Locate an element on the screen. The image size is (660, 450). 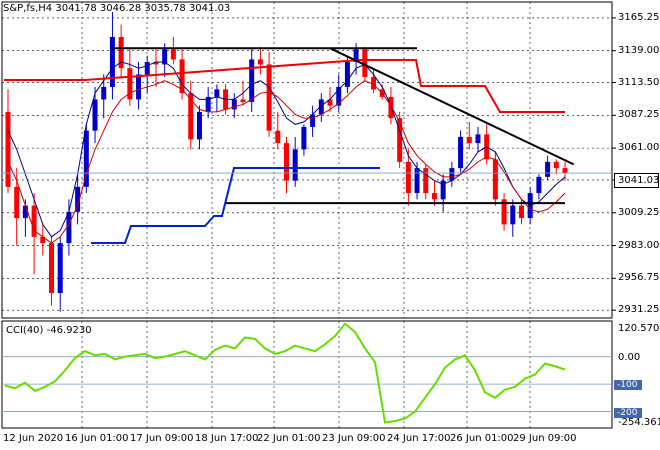
price-tick-label: 3087.25 is located at coordinates (639, 115).